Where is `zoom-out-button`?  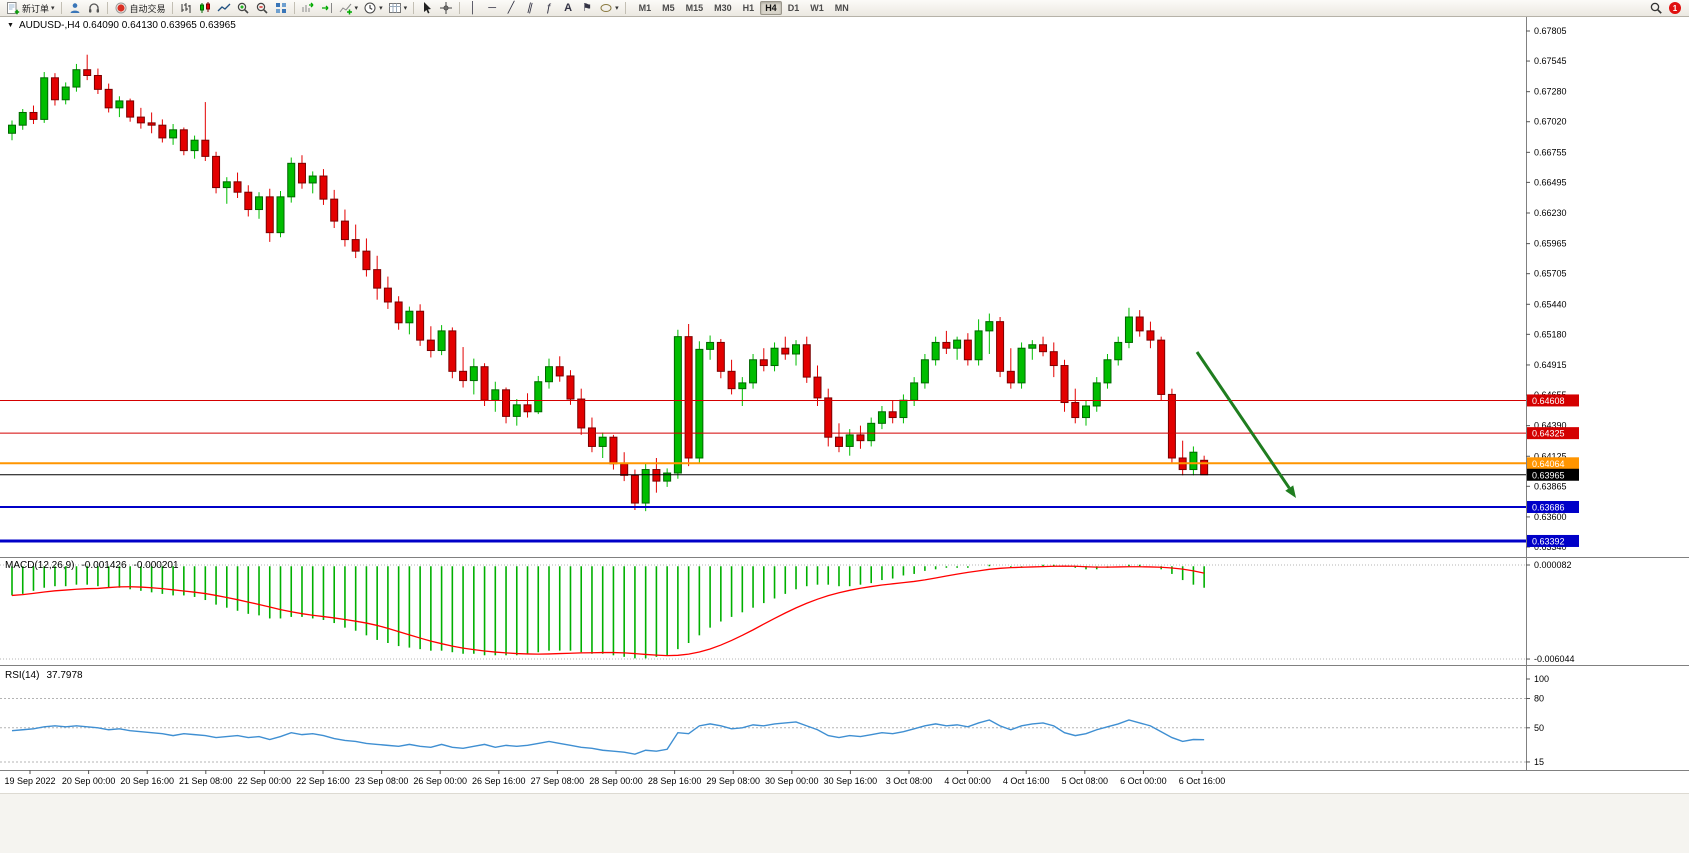 zoom-out-button is located at coordinates (262, 8).